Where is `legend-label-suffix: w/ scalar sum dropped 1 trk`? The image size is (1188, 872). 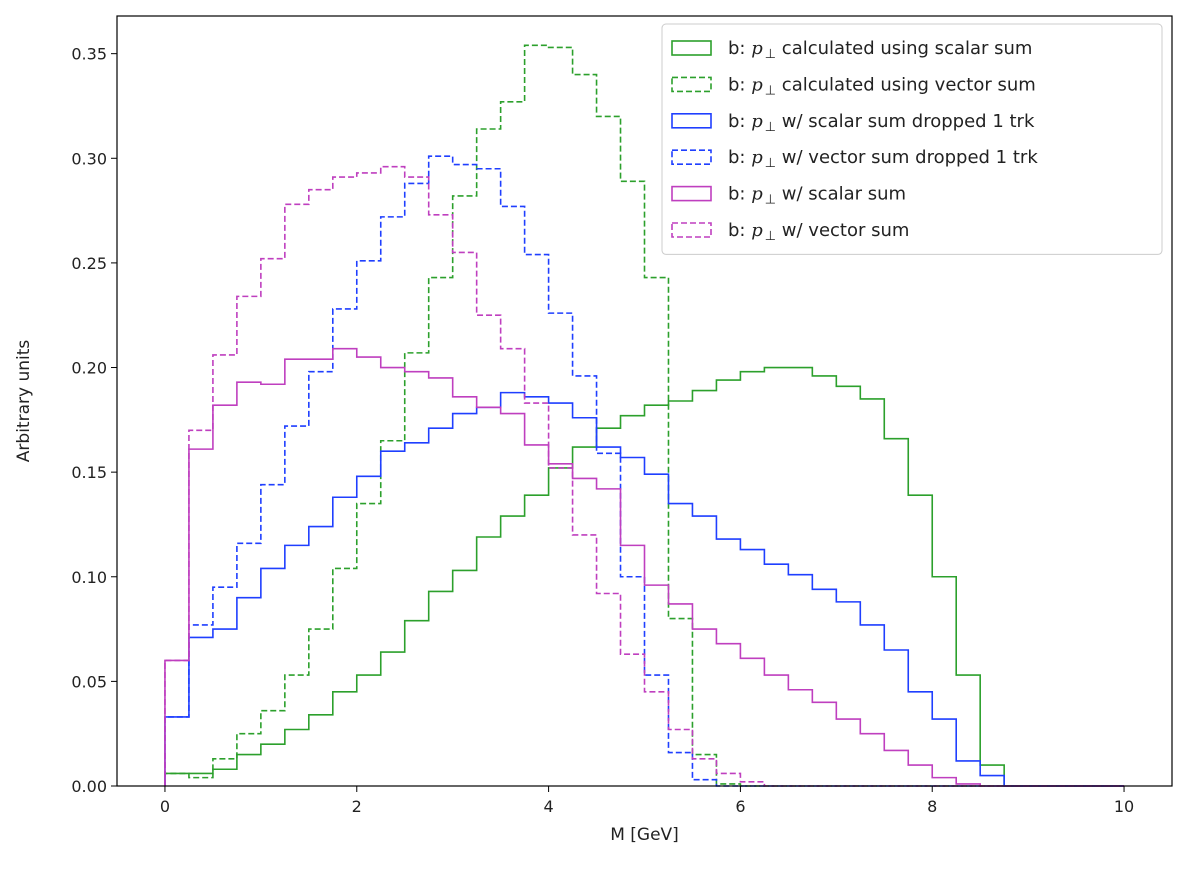 legend-label-suffix: w/ scalar sum dropped 1 trk is located at coordinates (905, 121).